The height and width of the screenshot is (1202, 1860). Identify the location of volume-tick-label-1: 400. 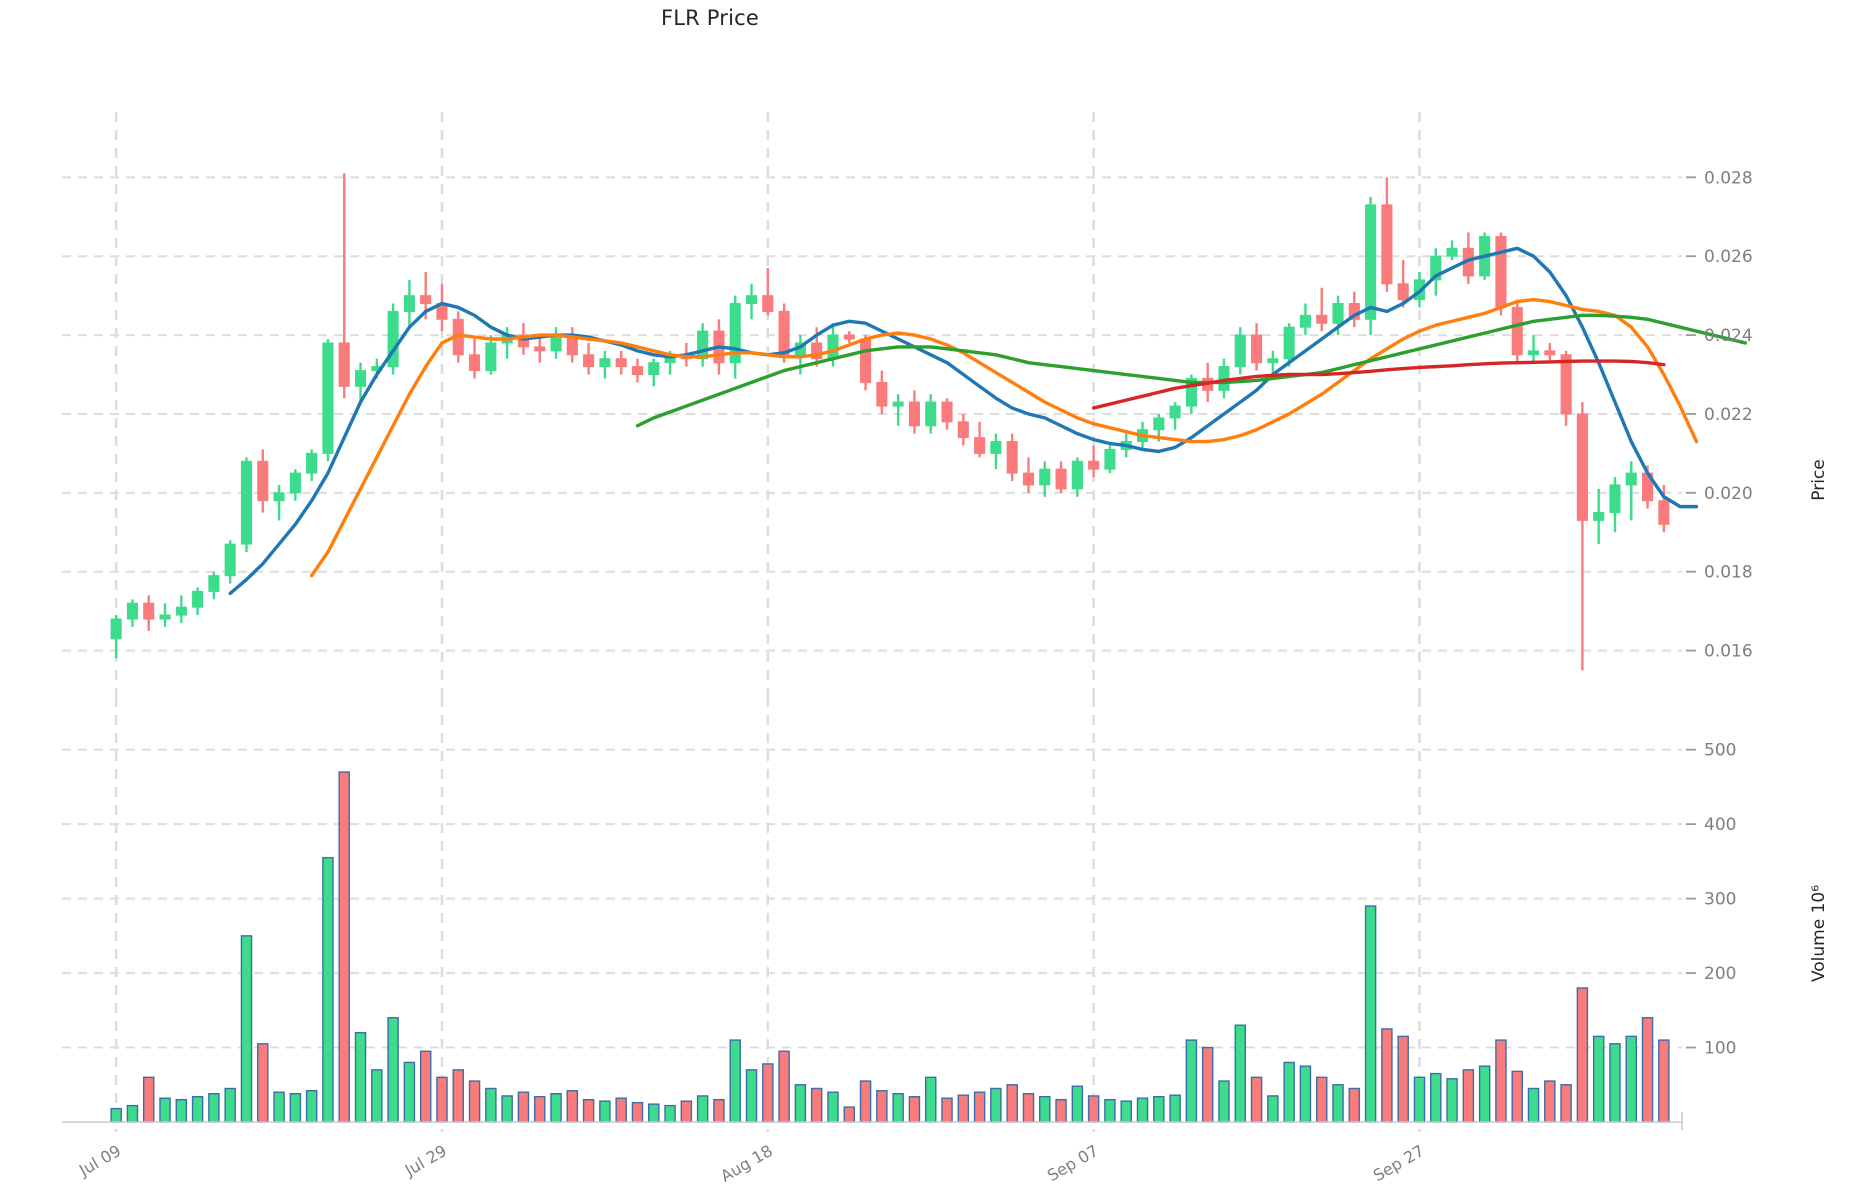
(1720, 825).